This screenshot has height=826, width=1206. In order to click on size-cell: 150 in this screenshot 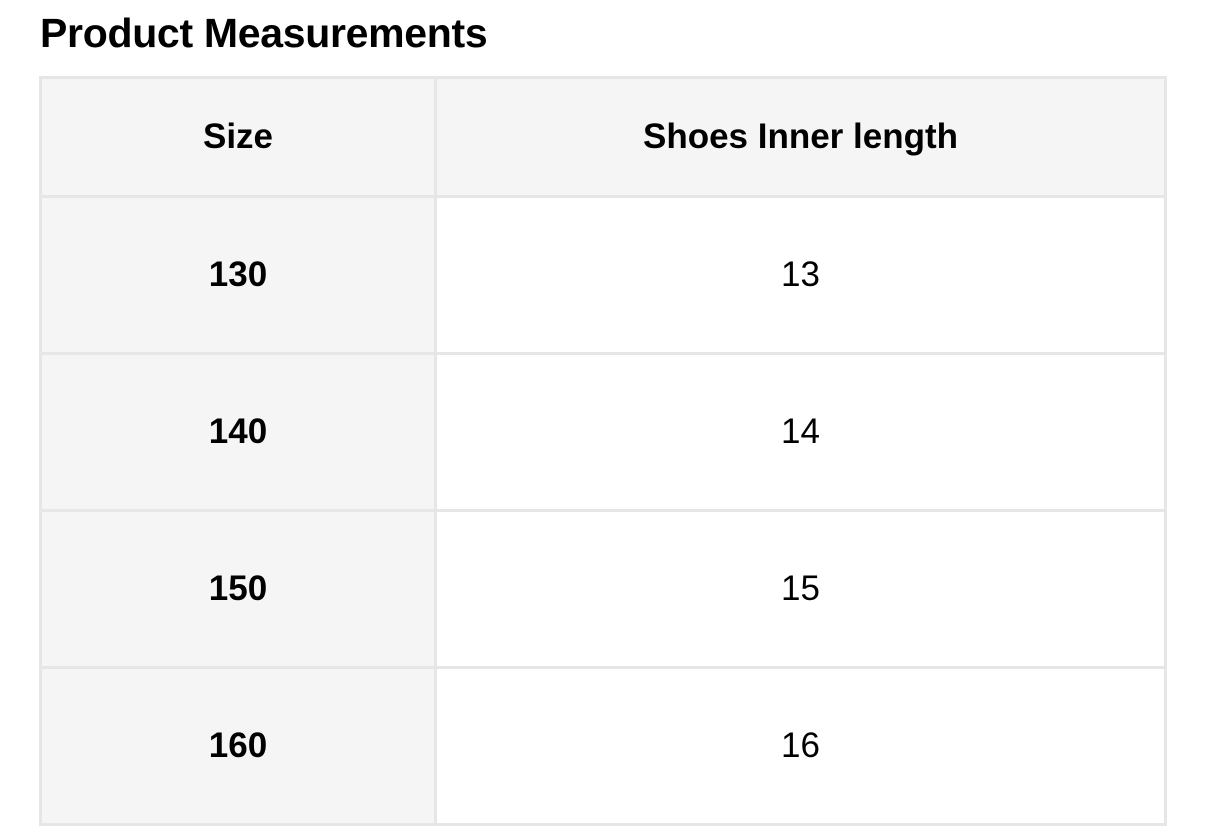, I will do `click(238, 589)`.